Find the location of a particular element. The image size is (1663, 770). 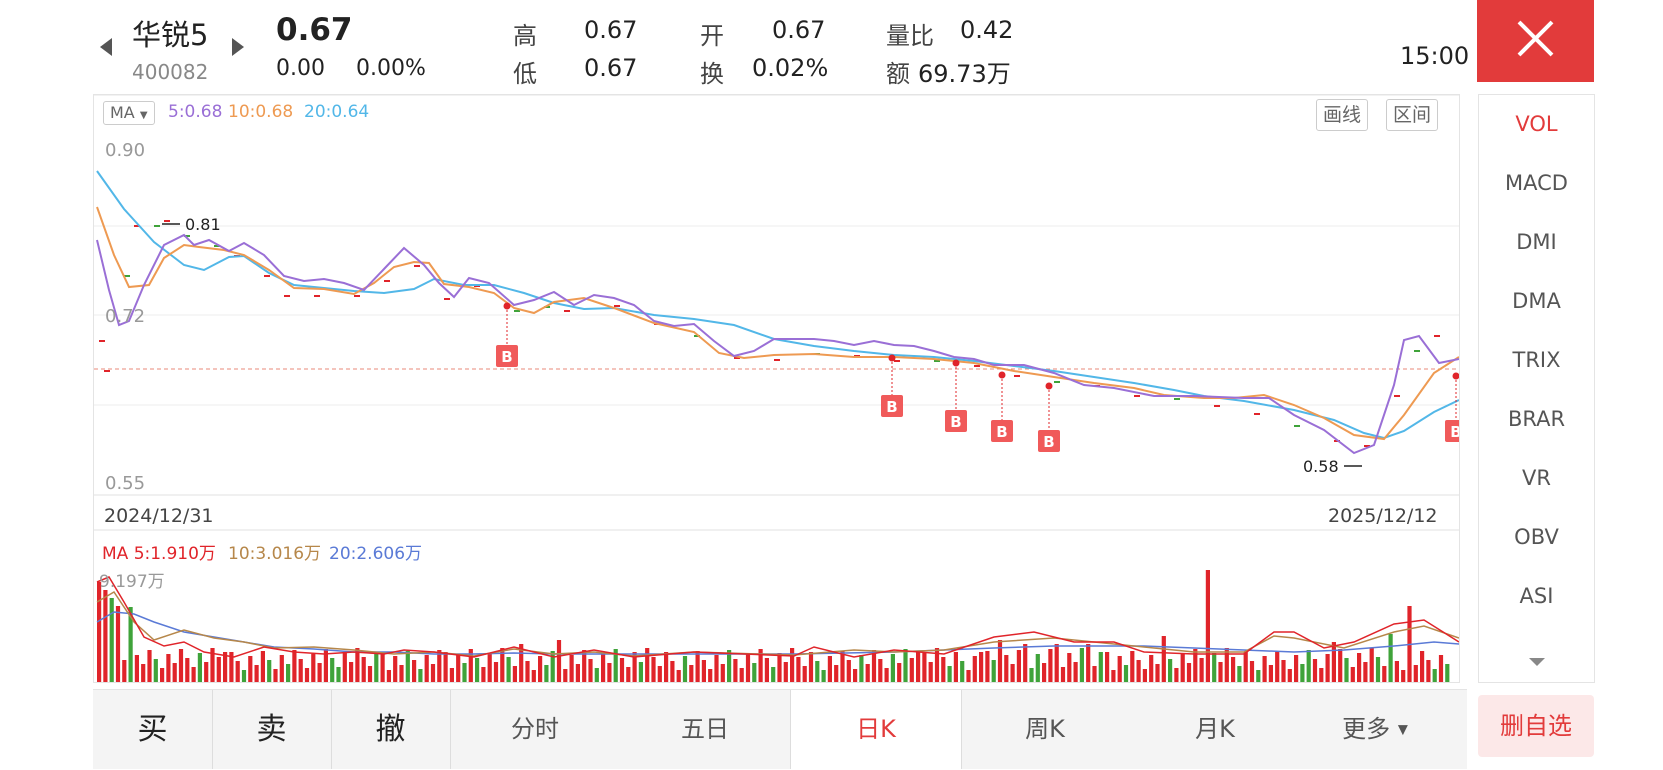

indicator-brar: BRAR is located at coordinates (1536, 419).